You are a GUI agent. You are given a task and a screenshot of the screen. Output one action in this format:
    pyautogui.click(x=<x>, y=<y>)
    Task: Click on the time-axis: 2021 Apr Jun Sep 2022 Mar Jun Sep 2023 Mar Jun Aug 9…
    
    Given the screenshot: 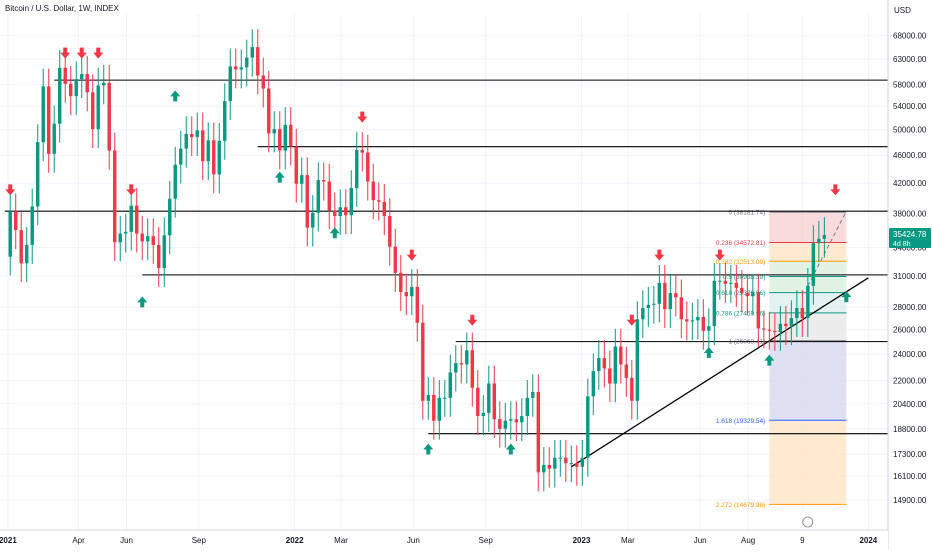 What is the action you would take?
    pyautogui.click(x=444, y=539)
    